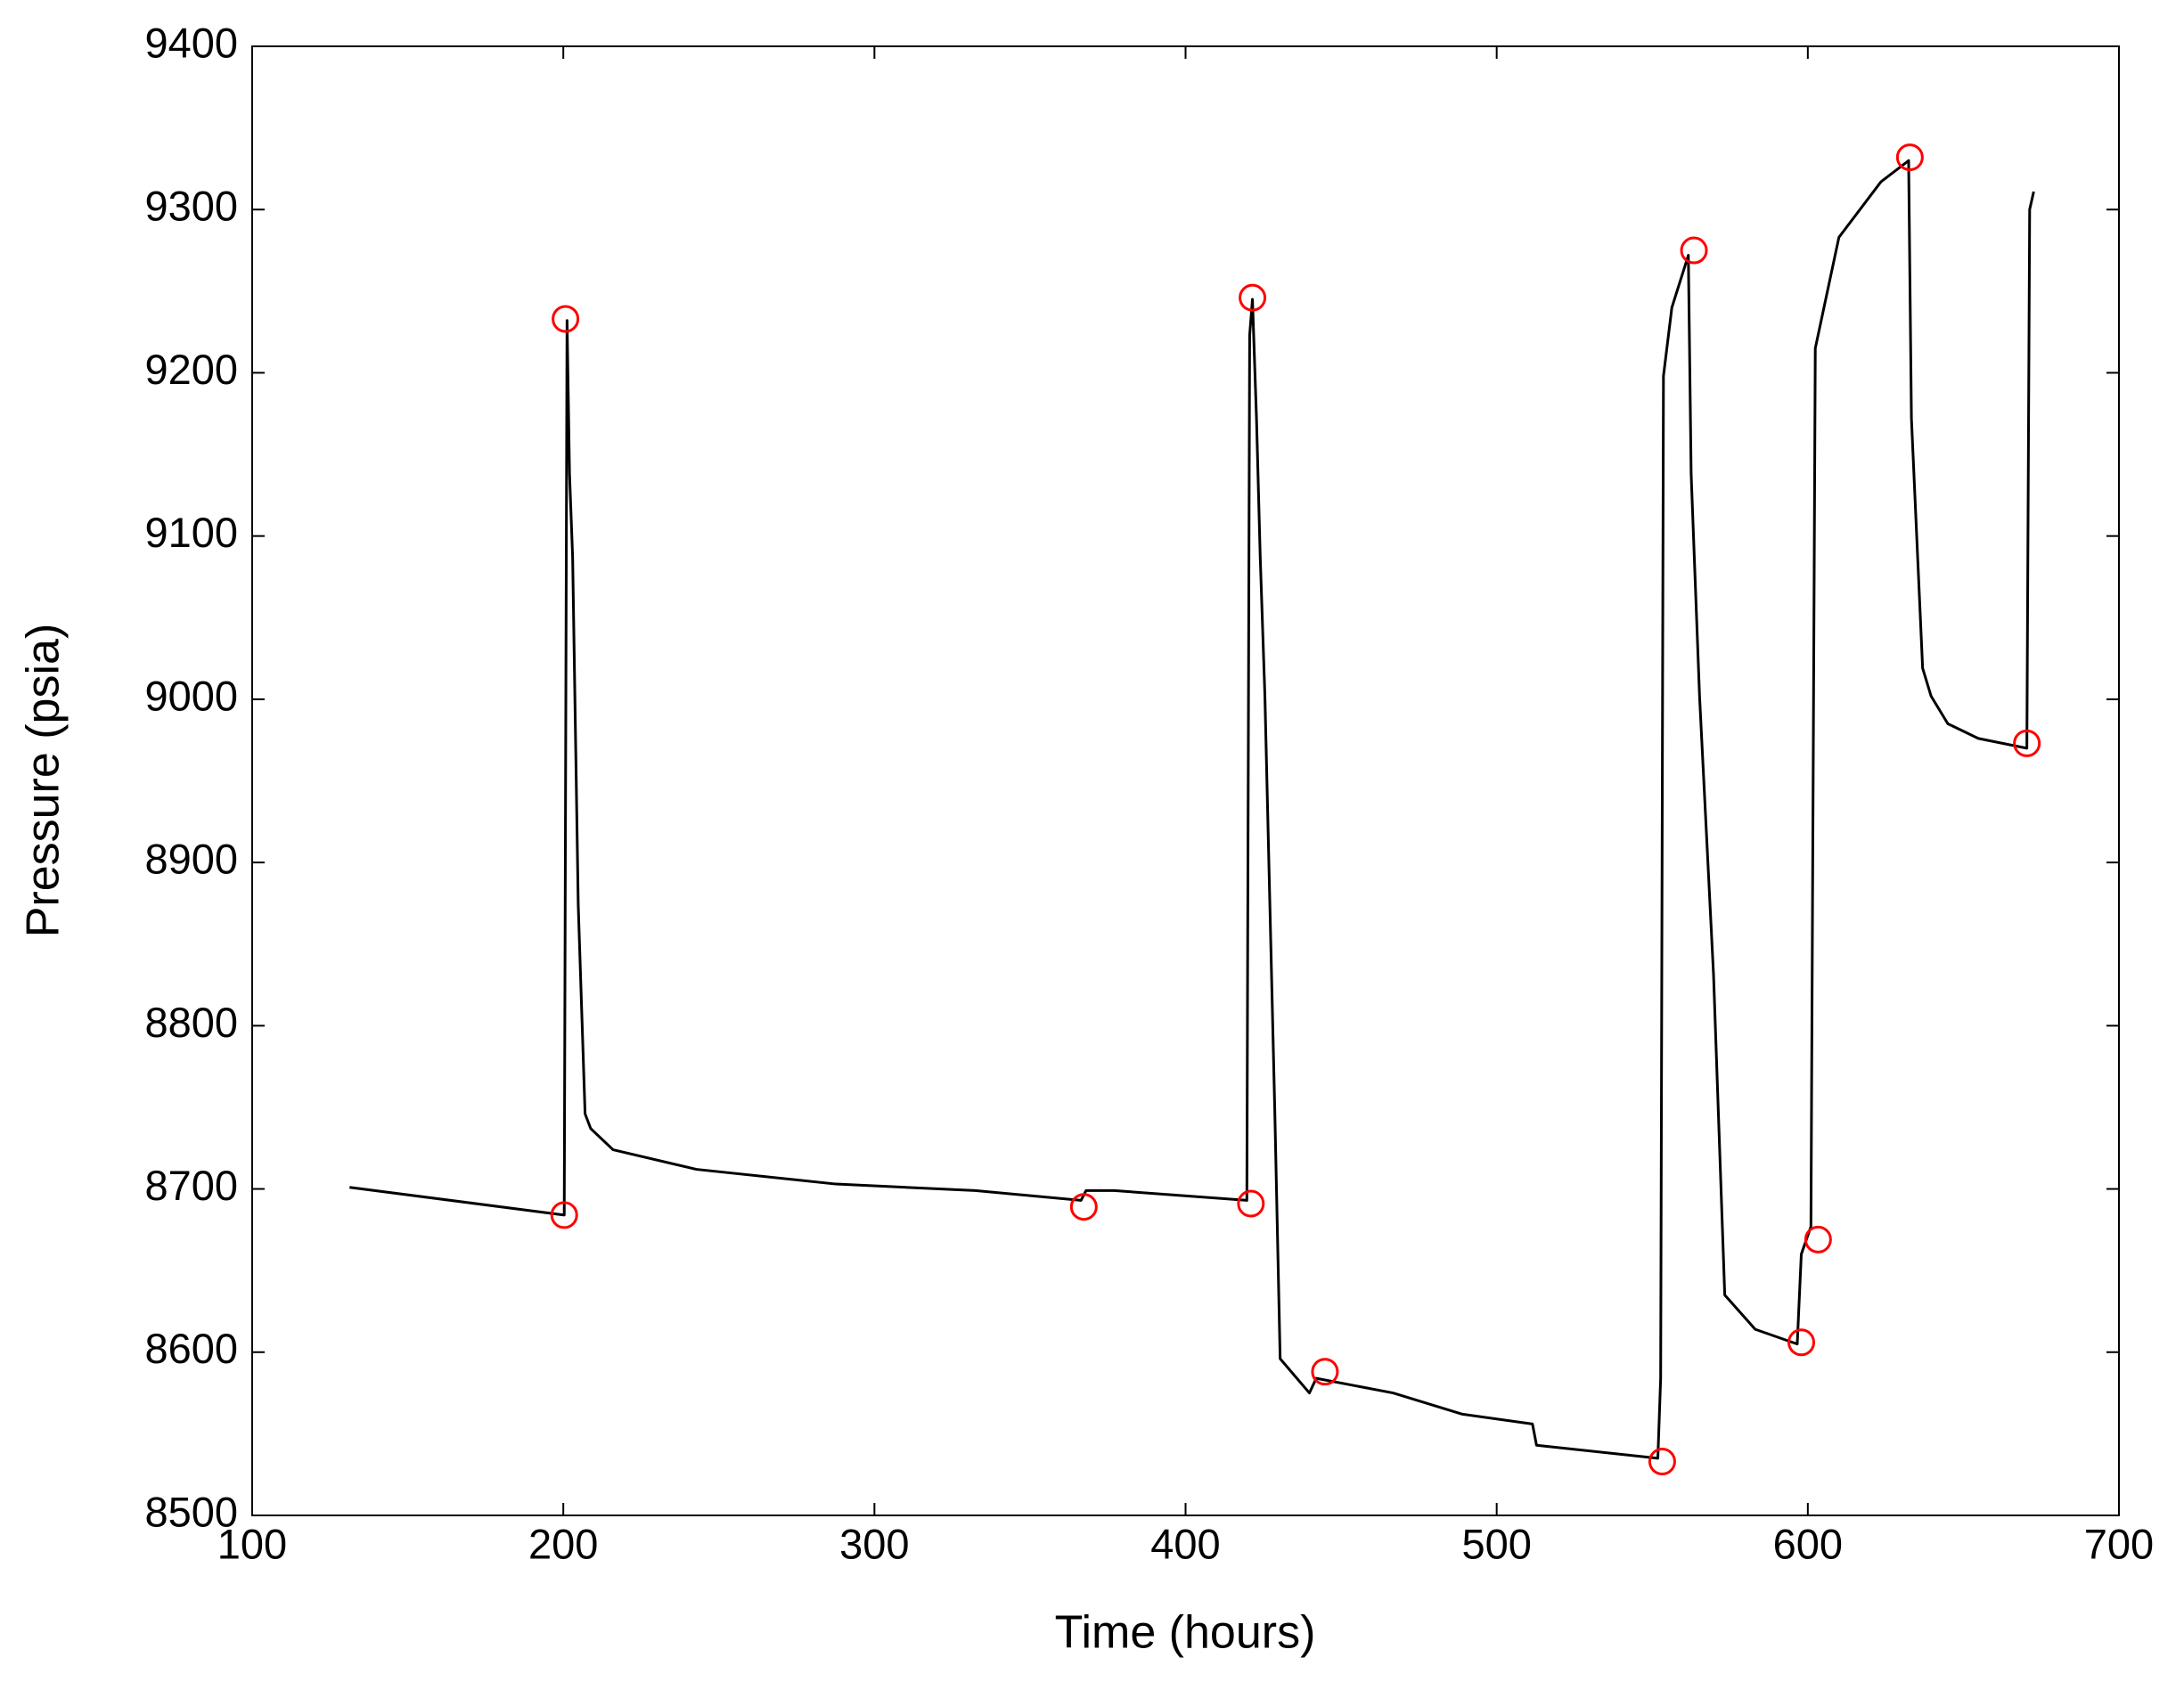  I want to click on x-axis-label: Time (hours), so click(1186, 1633).